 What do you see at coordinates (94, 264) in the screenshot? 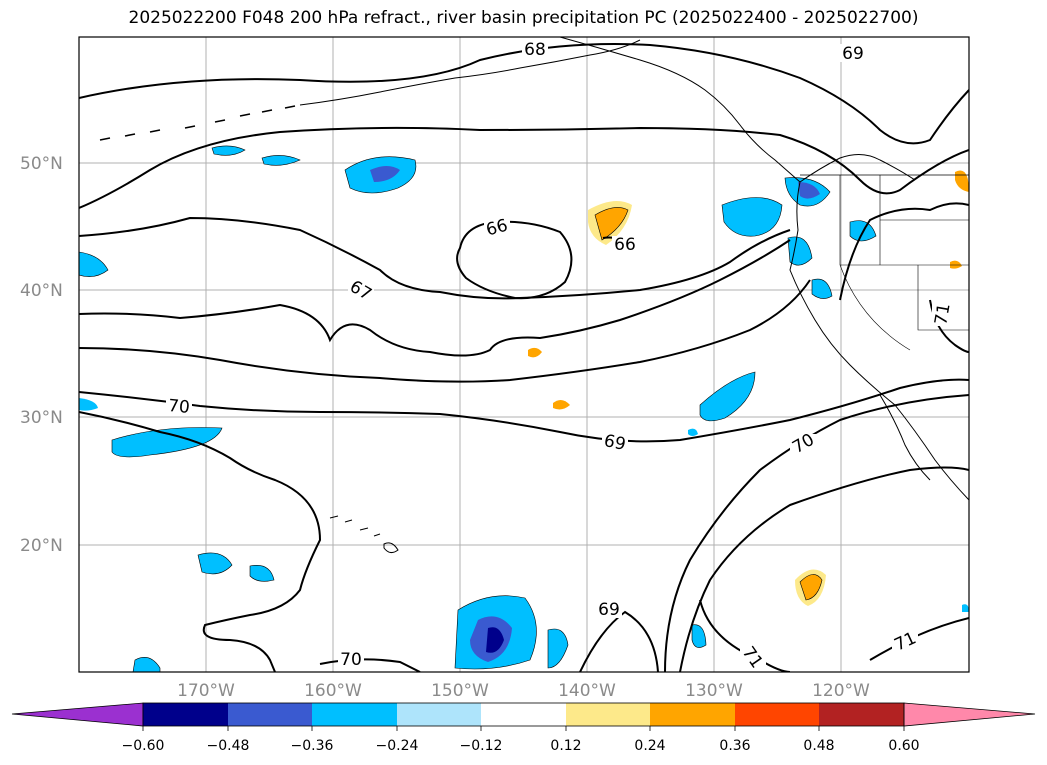
I see `precip-blob-west` at bounding box center [94, 264].